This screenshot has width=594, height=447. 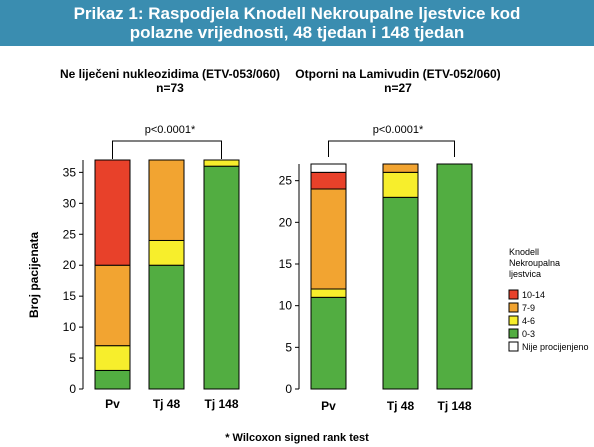 I want to click on legend-title-line3: ljestvica, so click(x=525, y=274).